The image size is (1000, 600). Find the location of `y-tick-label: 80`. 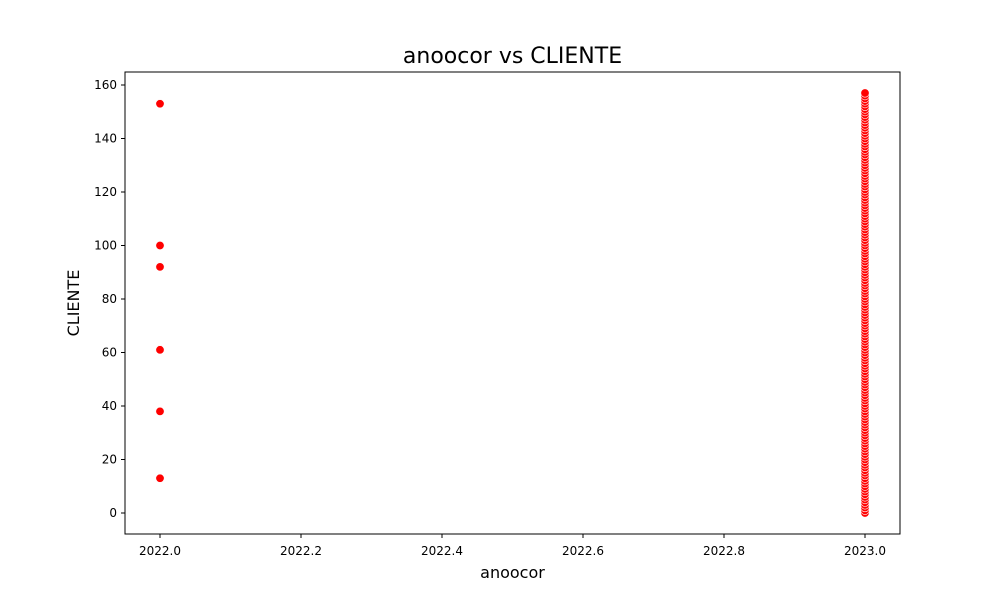

y-tick-label: 80 is located at coordinates (109, 299).